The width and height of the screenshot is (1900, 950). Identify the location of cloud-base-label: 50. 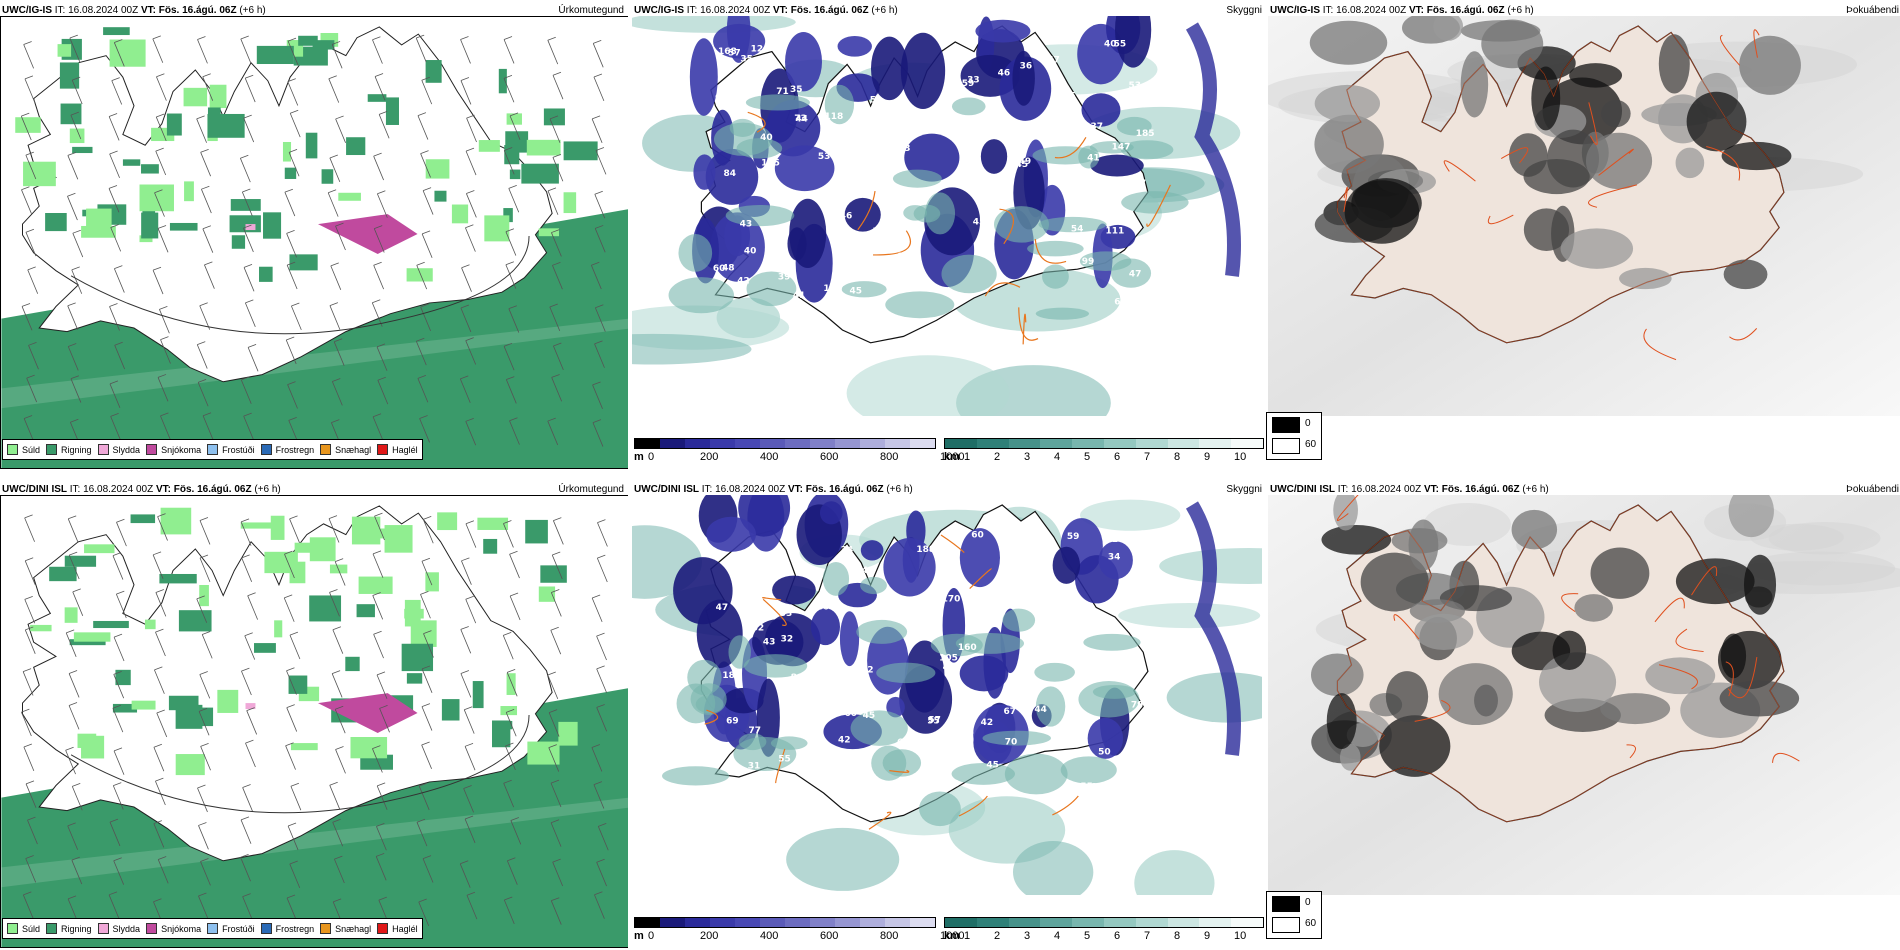
(879, 232).